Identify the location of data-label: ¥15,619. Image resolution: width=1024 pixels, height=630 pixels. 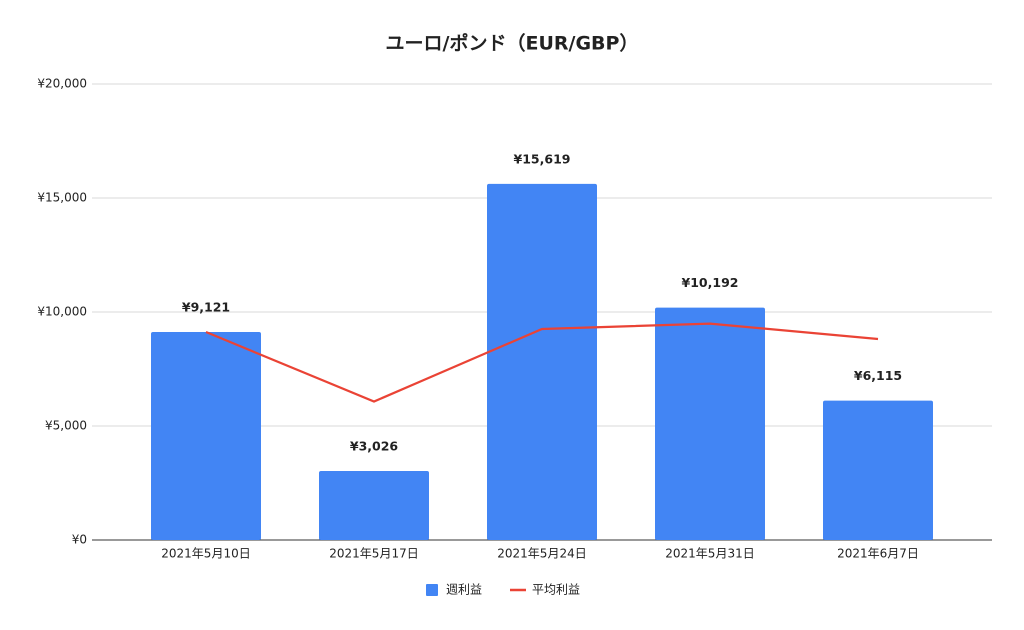
(542, 158).